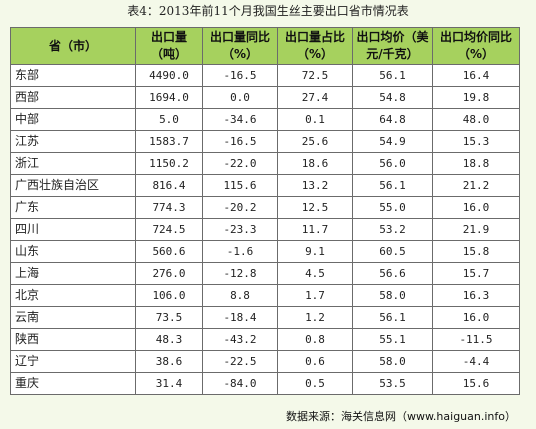 The width and height of the screenshot is (536, 429). I want to click on cell-price-yoy: 16.3, so click(476, 295).